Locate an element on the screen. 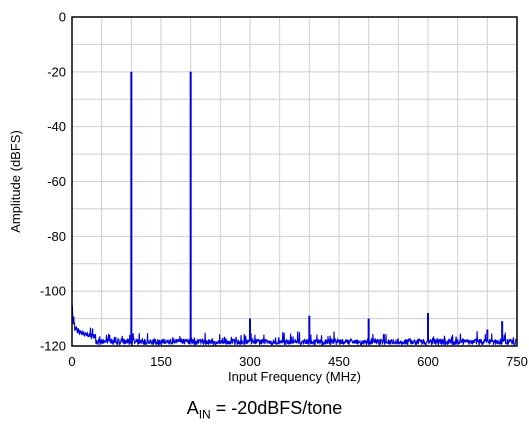 The width and height of the screenshot is (529, 428). x-tick-label: 750 is located at coordinates (517, 361).